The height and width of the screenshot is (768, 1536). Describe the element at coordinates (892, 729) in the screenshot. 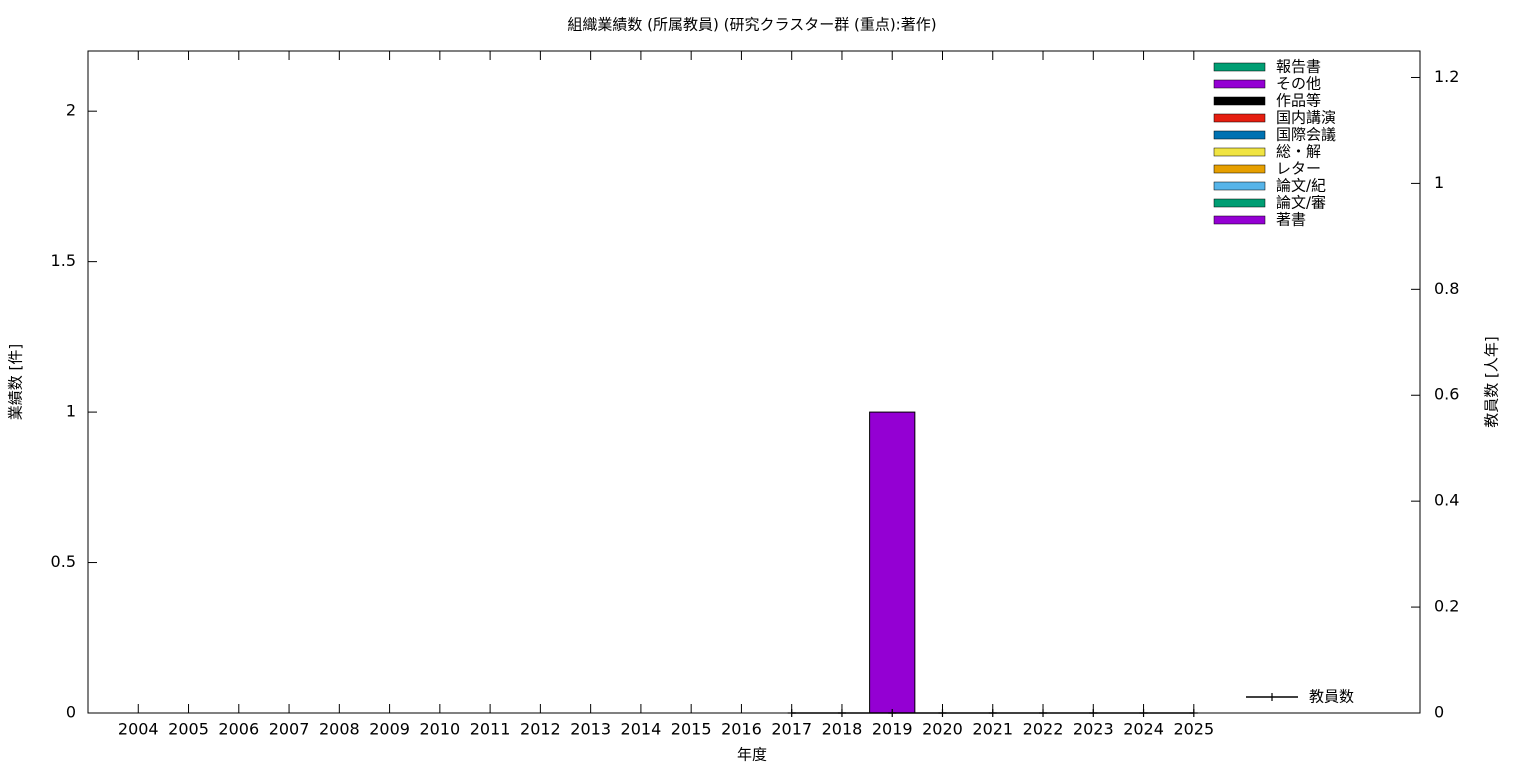

I see `x-tick-label: 2019` at that location.